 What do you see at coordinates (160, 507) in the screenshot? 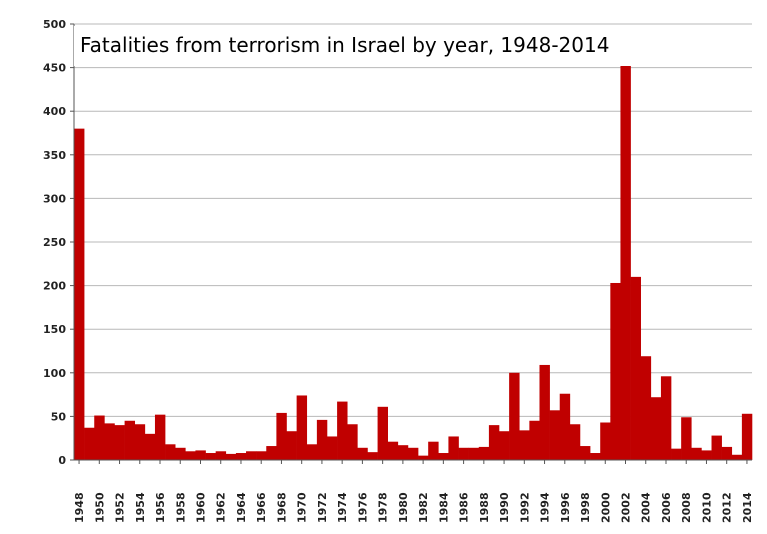
I see `x-tick-label: 1956` at bounding box center [160, 507].